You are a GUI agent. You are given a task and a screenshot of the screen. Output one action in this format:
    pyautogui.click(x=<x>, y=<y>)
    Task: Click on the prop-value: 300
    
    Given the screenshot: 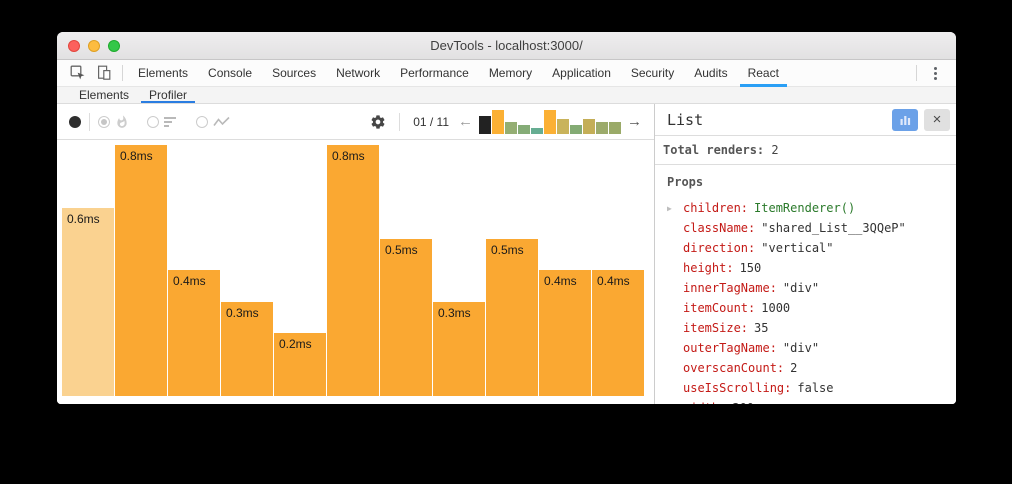 What is the action you would take?
    pyautogui.click(x=743, y=402)
    